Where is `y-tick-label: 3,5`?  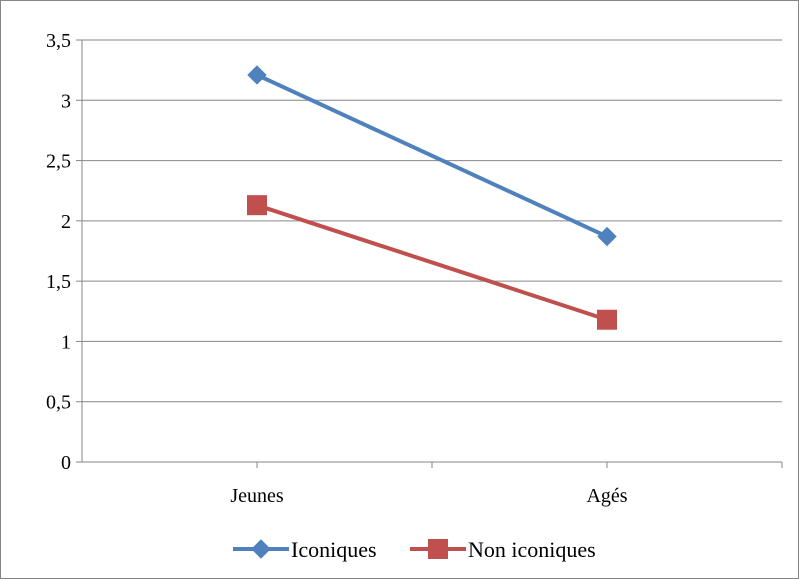 y-tick-label: 3,5 is located at coordinates (58, 41).